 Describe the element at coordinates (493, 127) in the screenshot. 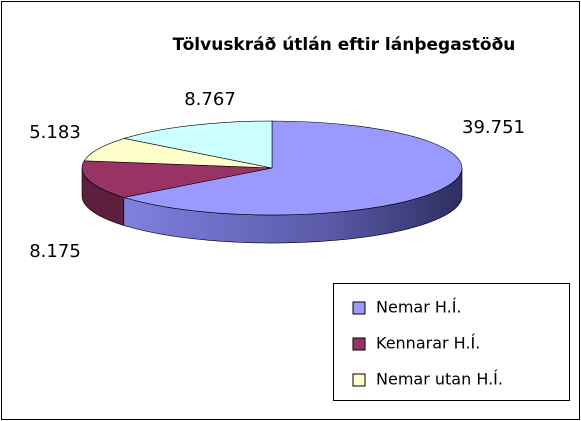

I see `data-label: 39.751` at that location.